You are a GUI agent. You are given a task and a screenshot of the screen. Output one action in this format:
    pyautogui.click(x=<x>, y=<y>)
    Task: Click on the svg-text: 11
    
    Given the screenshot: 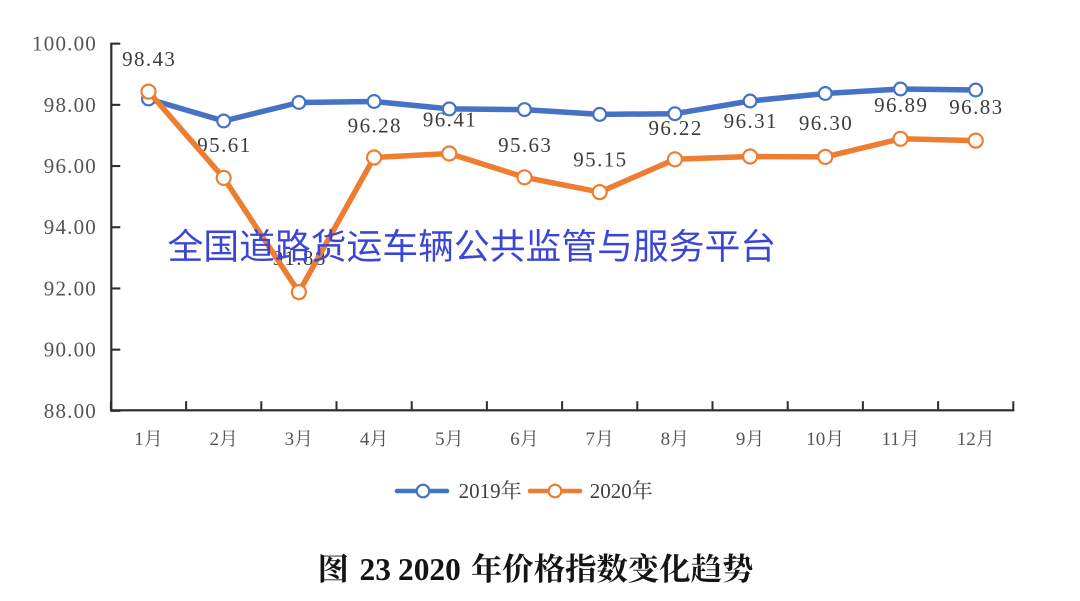 What is the action you would take?
    pyautogui.click(x=891, y=439)
    